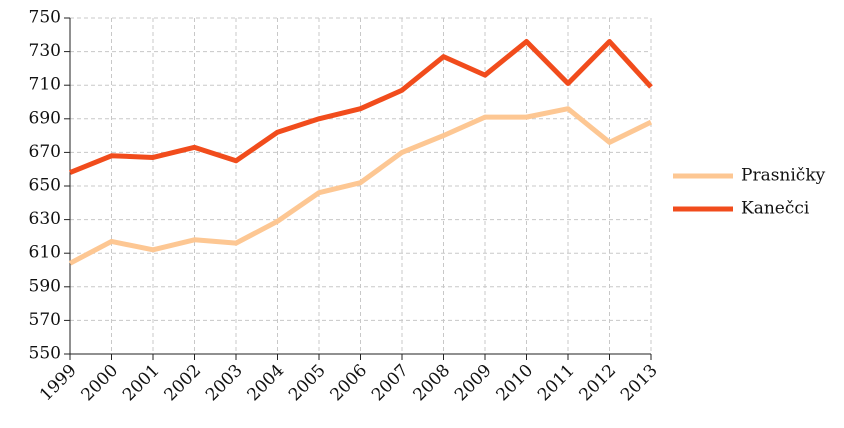 This screenshot has height=428, width=844. I want to click on y-tick-label: 730, so click(45, 51).